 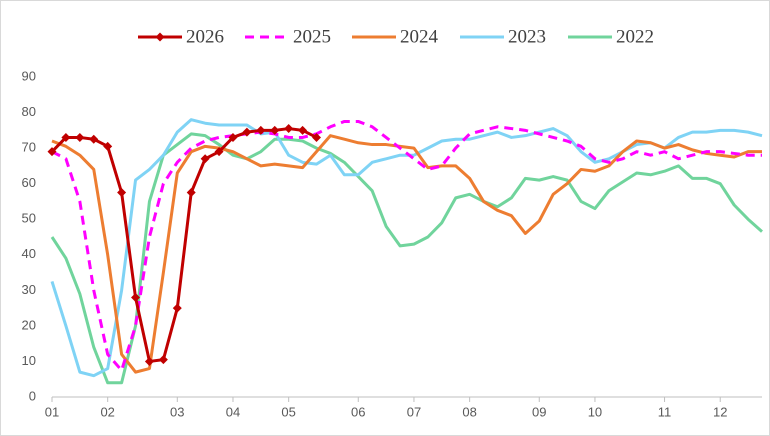 I want to click on legend-label: 2022, so click(x=635, y=36).